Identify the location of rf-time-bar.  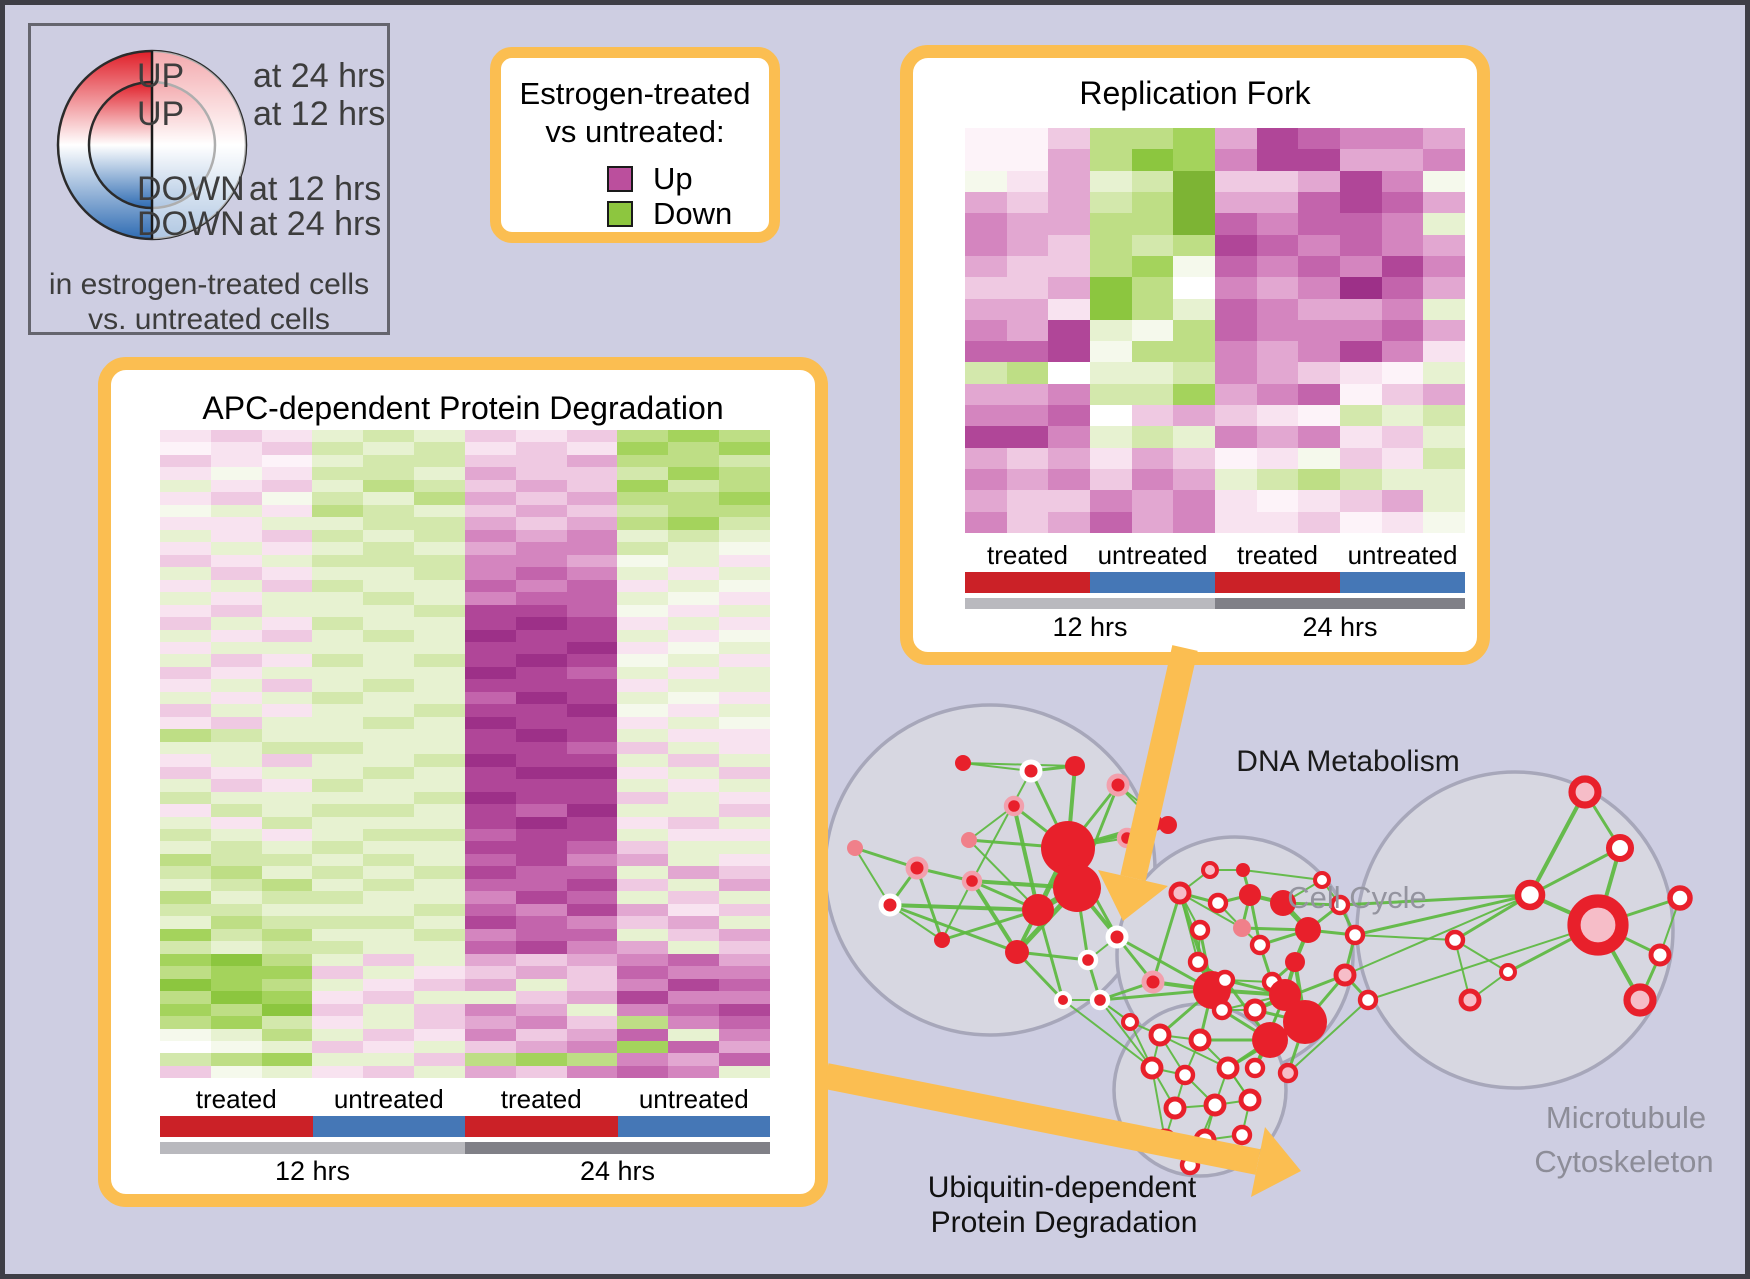
(1215, 603).